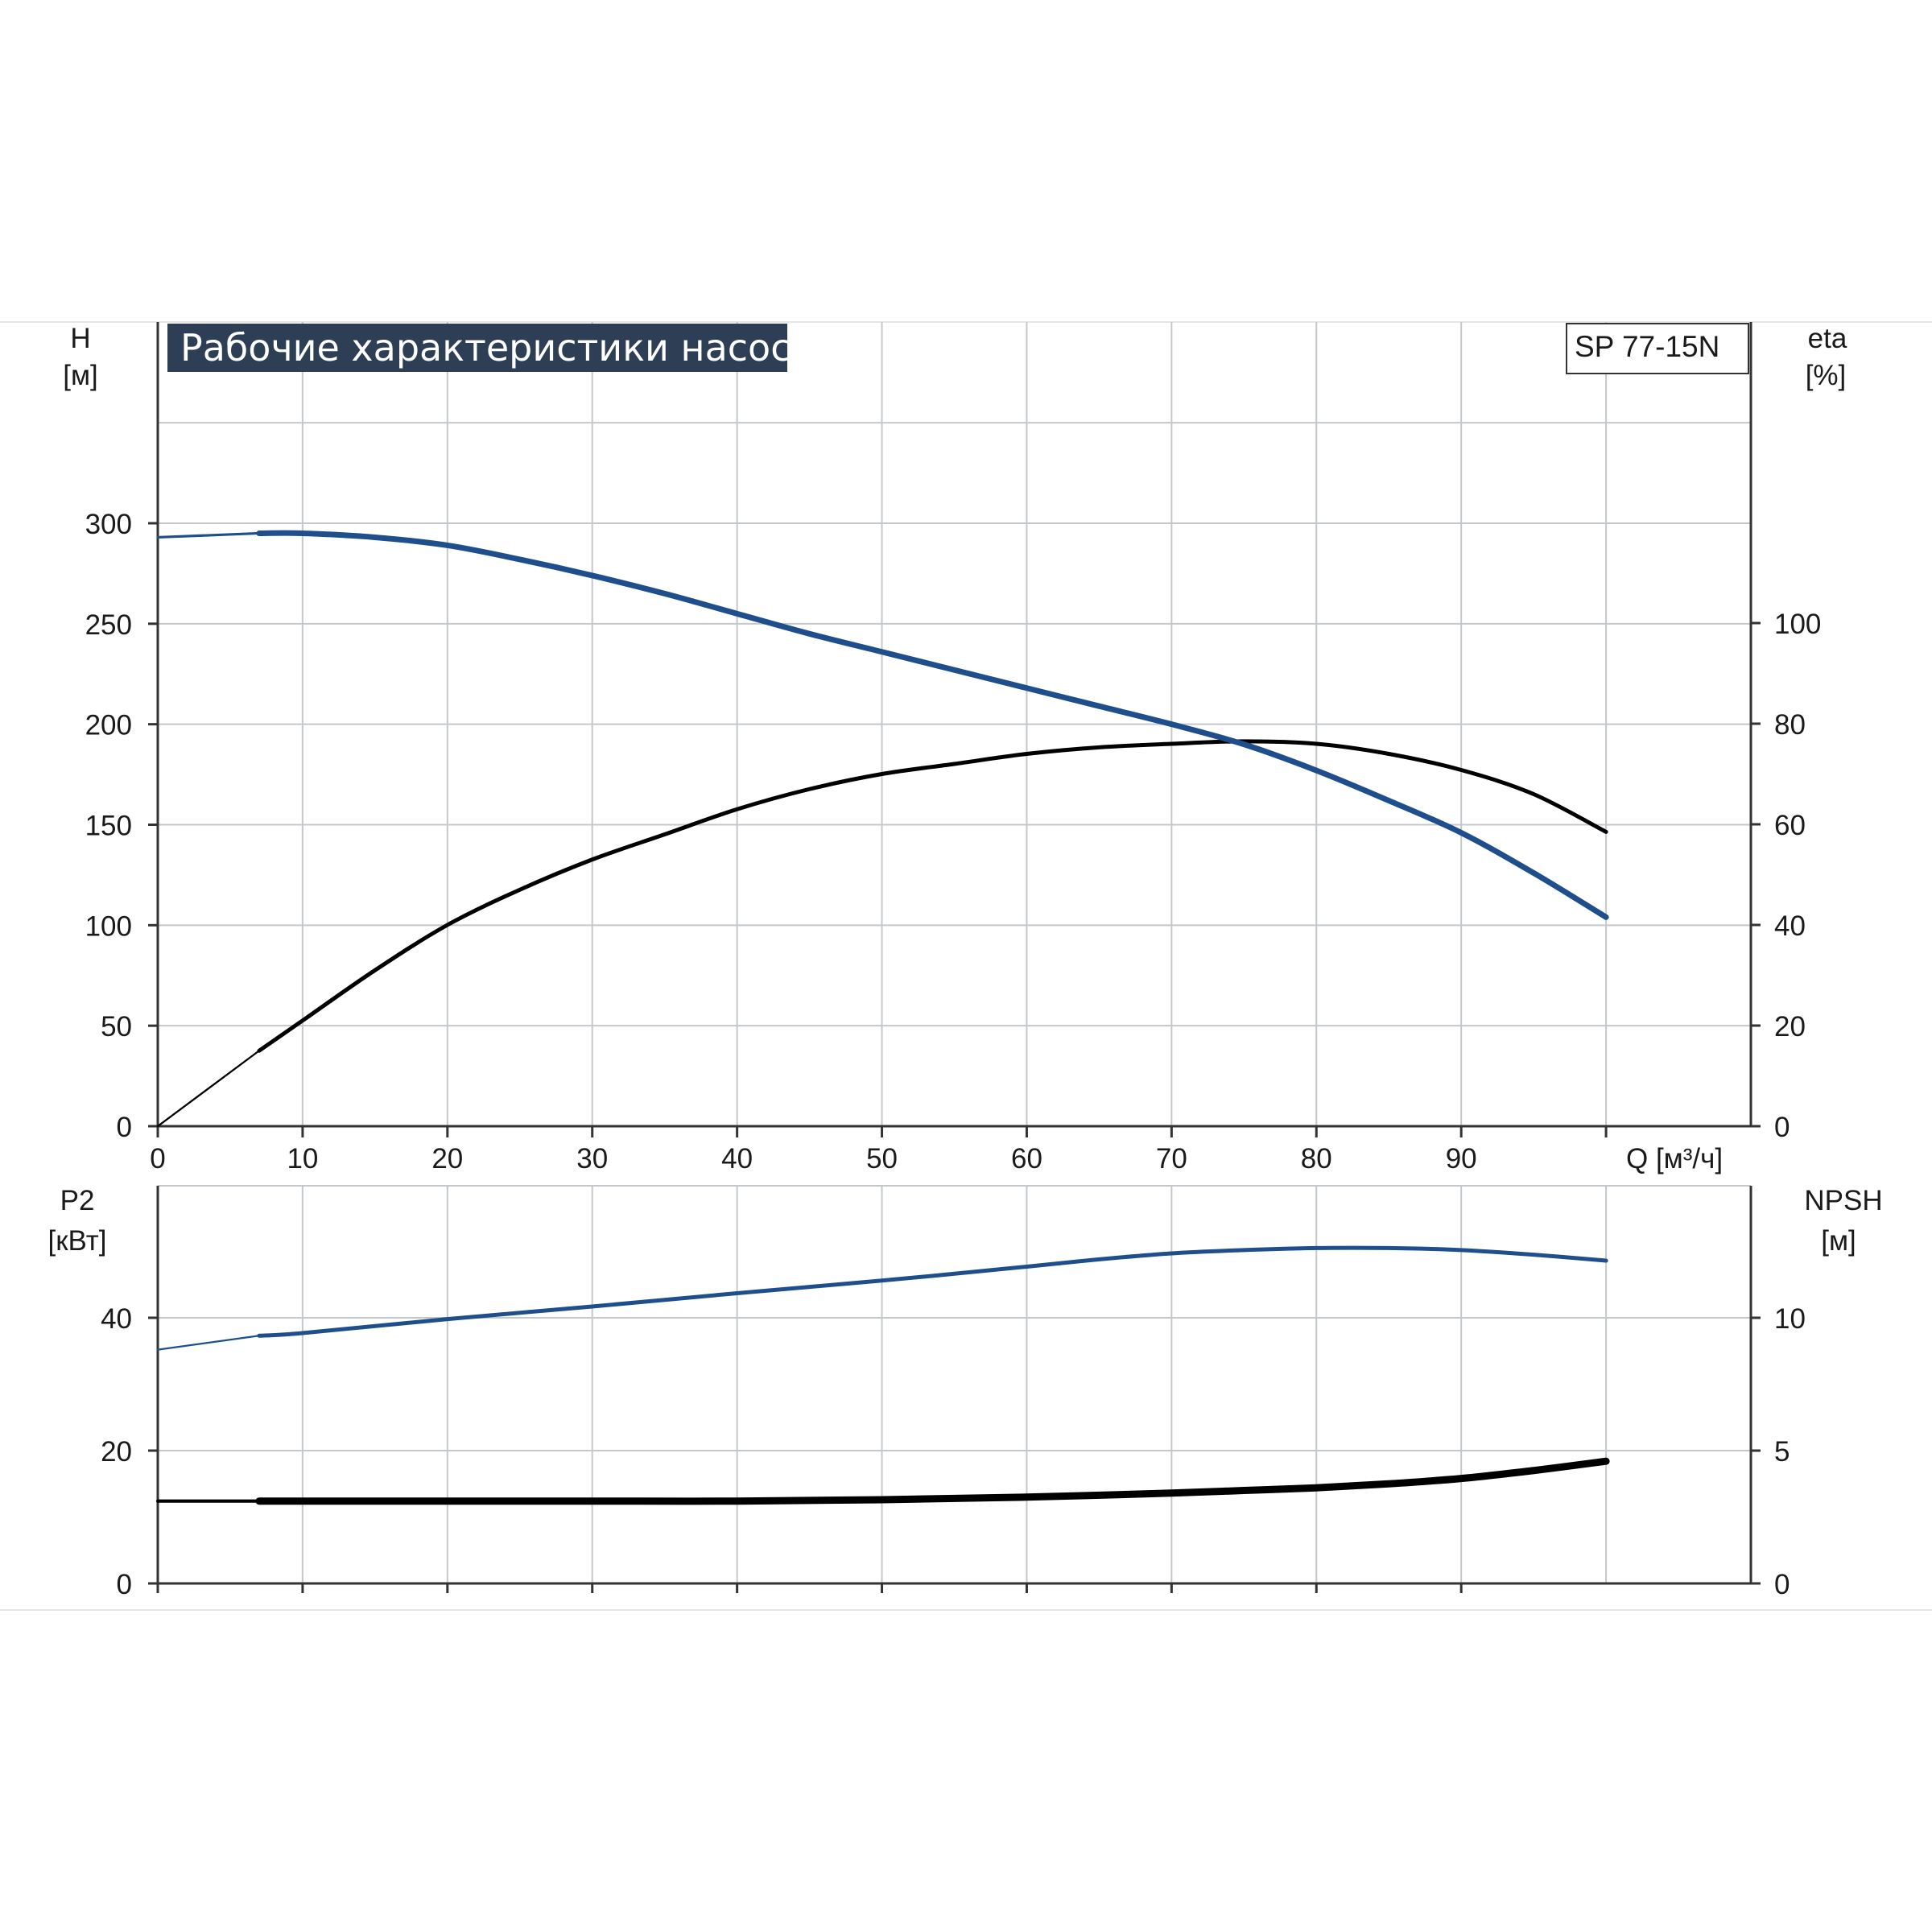 The height and width of the screenshot is (1932, 1932). Describe the element at coordinates (1838, 1241) in the screenshot. I see `bottom-right-axis-unit: [м]` at that location.